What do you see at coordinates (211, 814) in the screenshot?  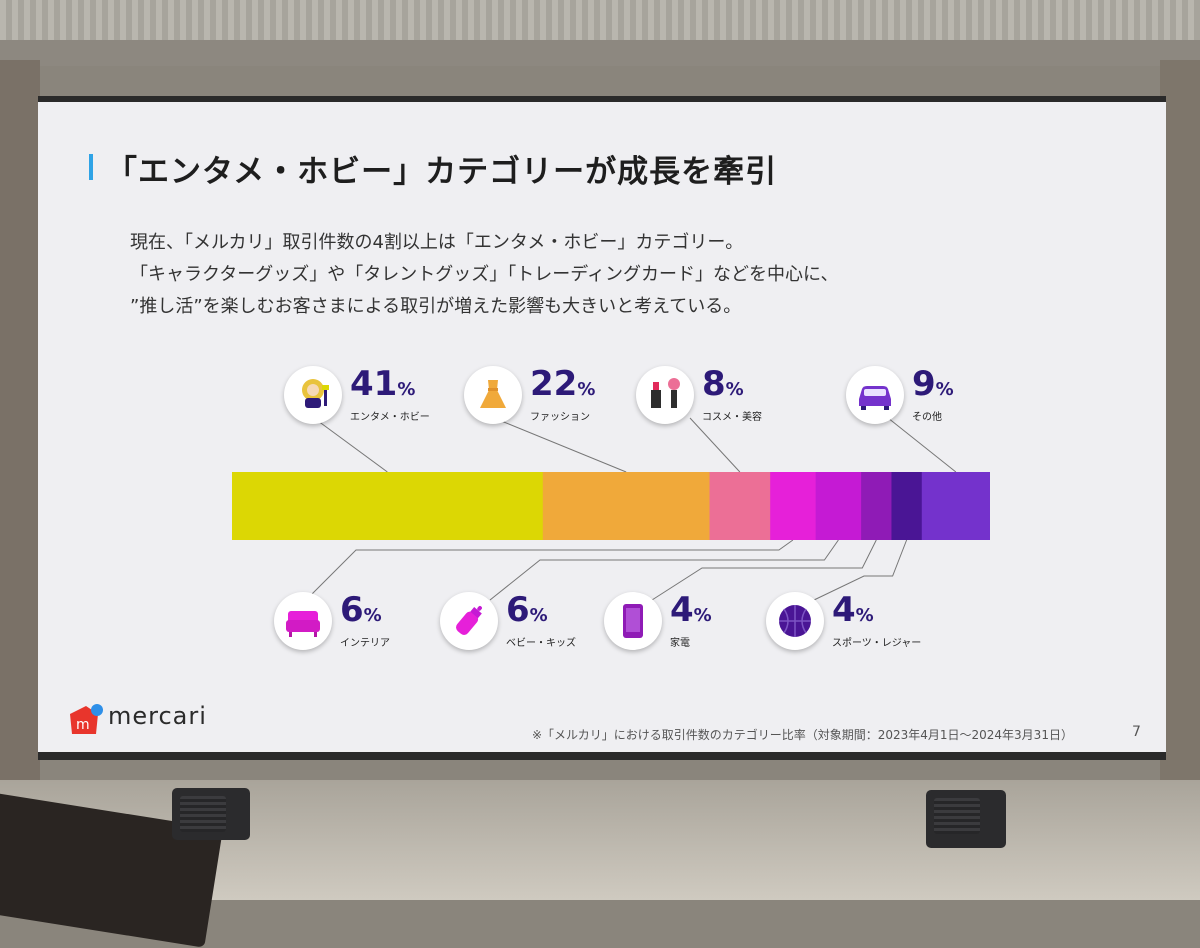 I see `speaker-left` at bounding box center [211, 814].